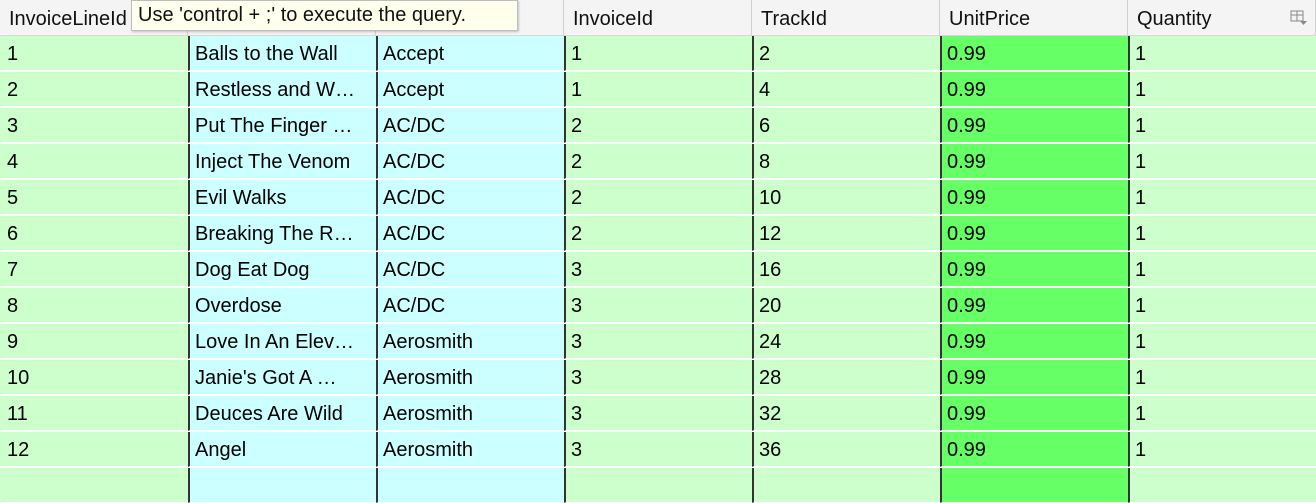  What do you see at coordinates (1034, 18) in the screenshot?
I see `column-header: UnitPrice` at bounding box center [1034, 18].